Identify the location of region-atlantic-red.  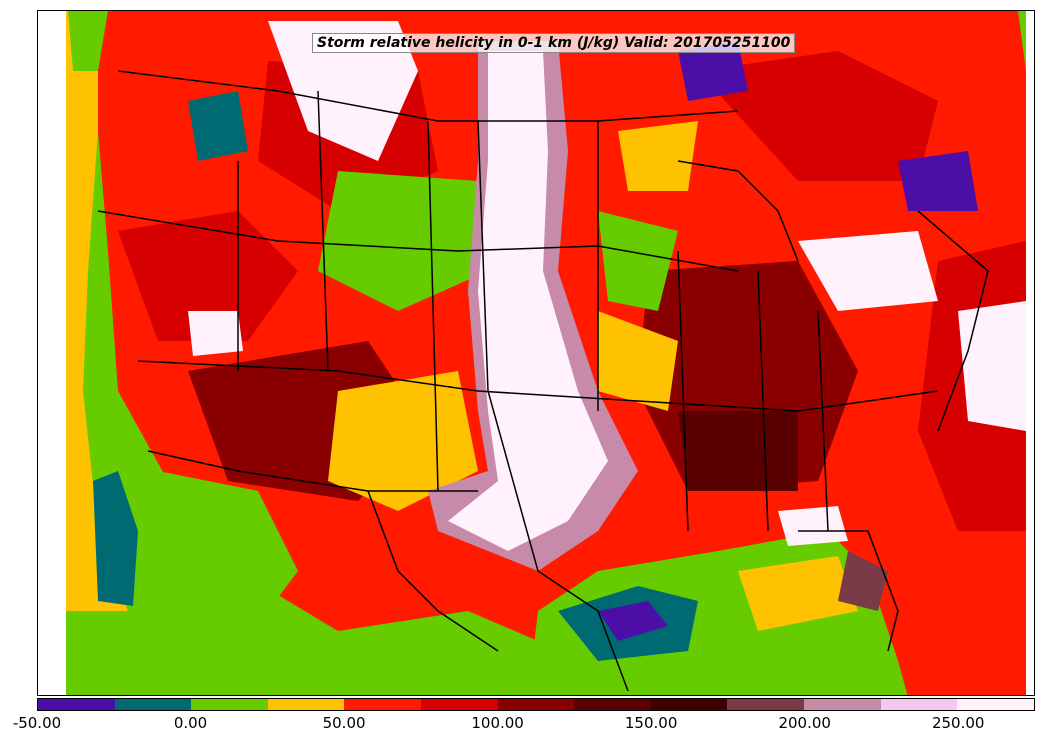
(962, 633).